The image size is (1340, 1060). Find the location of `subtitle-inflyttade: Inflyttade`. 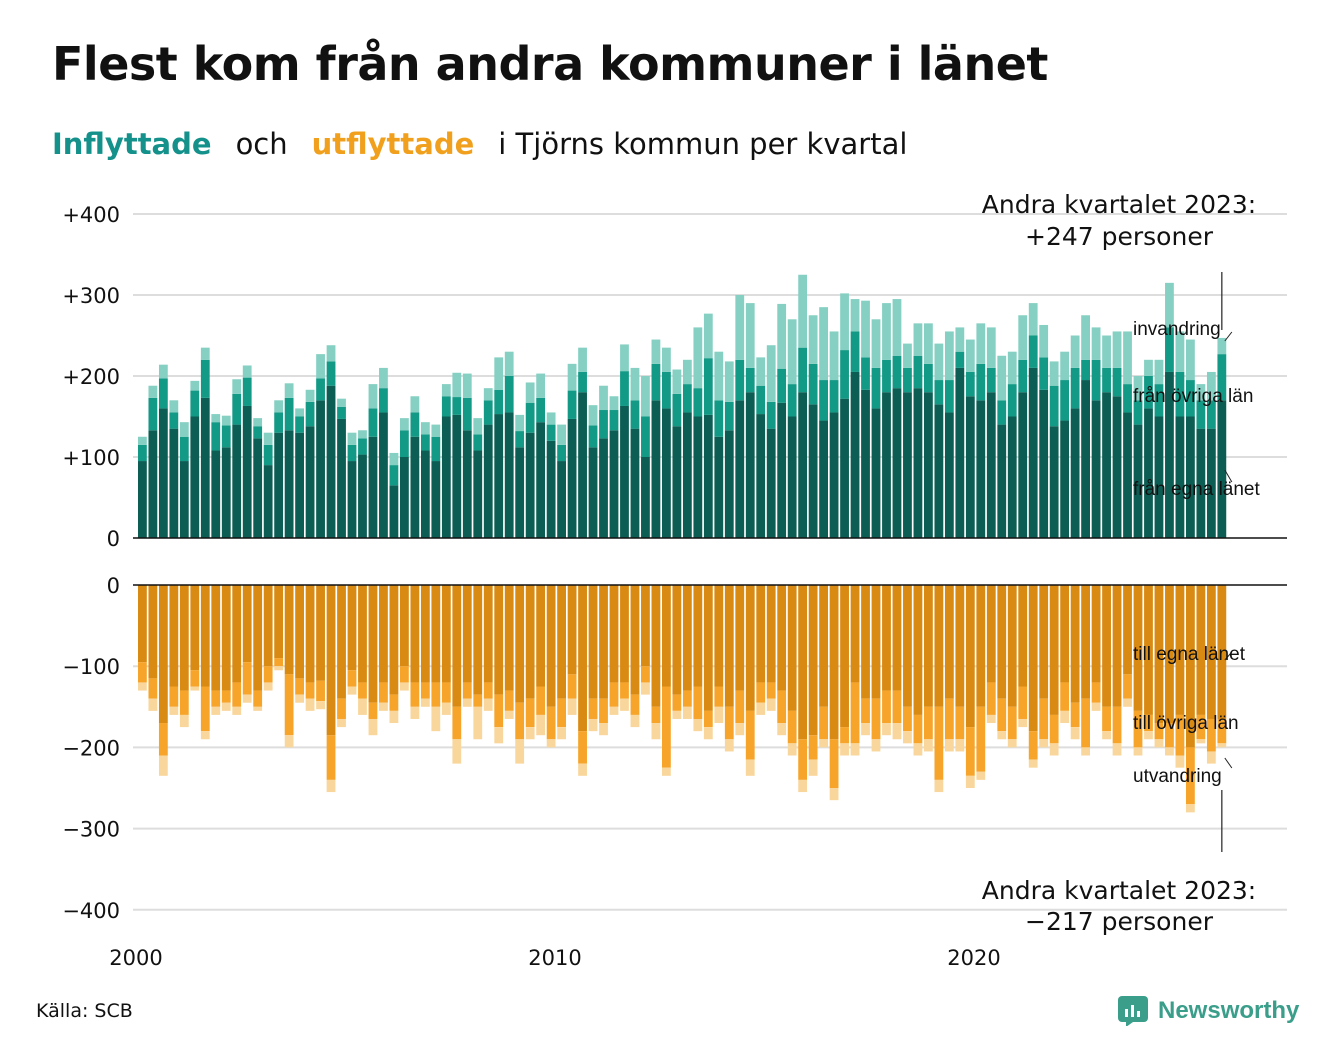

subtitle-inflyttade: Inflyttade is located at coordinates (132, 144).